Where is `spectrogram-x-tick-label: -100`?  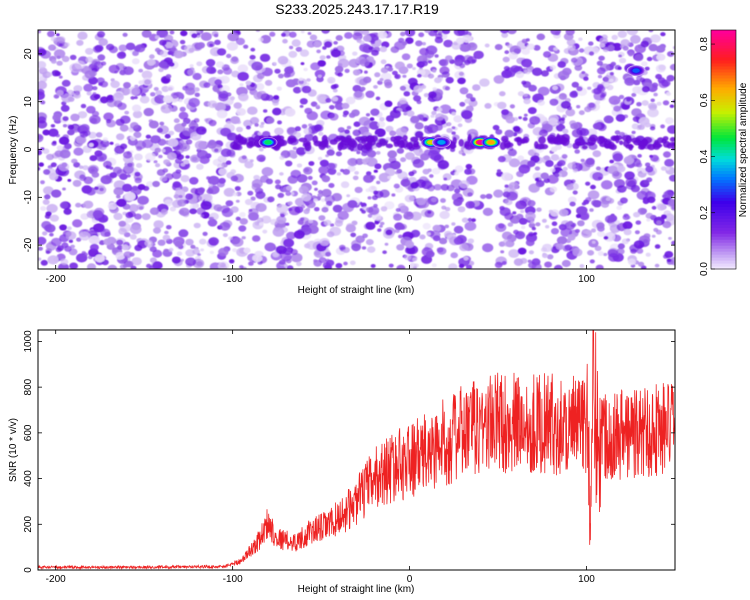 spectrogram-x-tick-label: -100 is located at coordinates (233, 279).